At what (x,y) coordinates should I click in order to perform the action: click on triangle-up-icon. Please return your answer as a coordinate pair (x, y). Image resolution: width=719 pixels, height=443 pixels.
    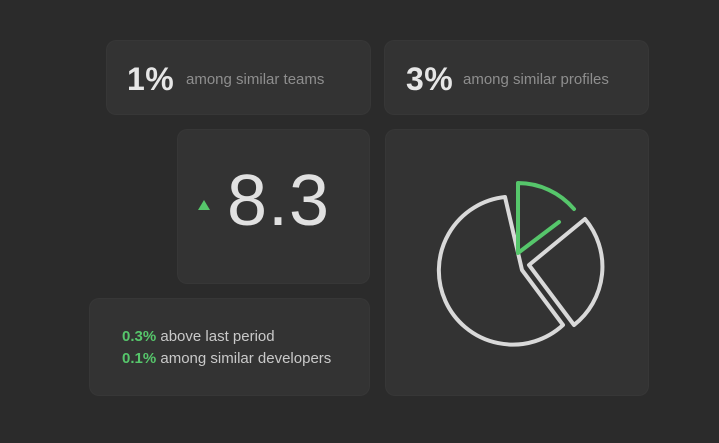
    Looking at the image, I should click on (204, 205).